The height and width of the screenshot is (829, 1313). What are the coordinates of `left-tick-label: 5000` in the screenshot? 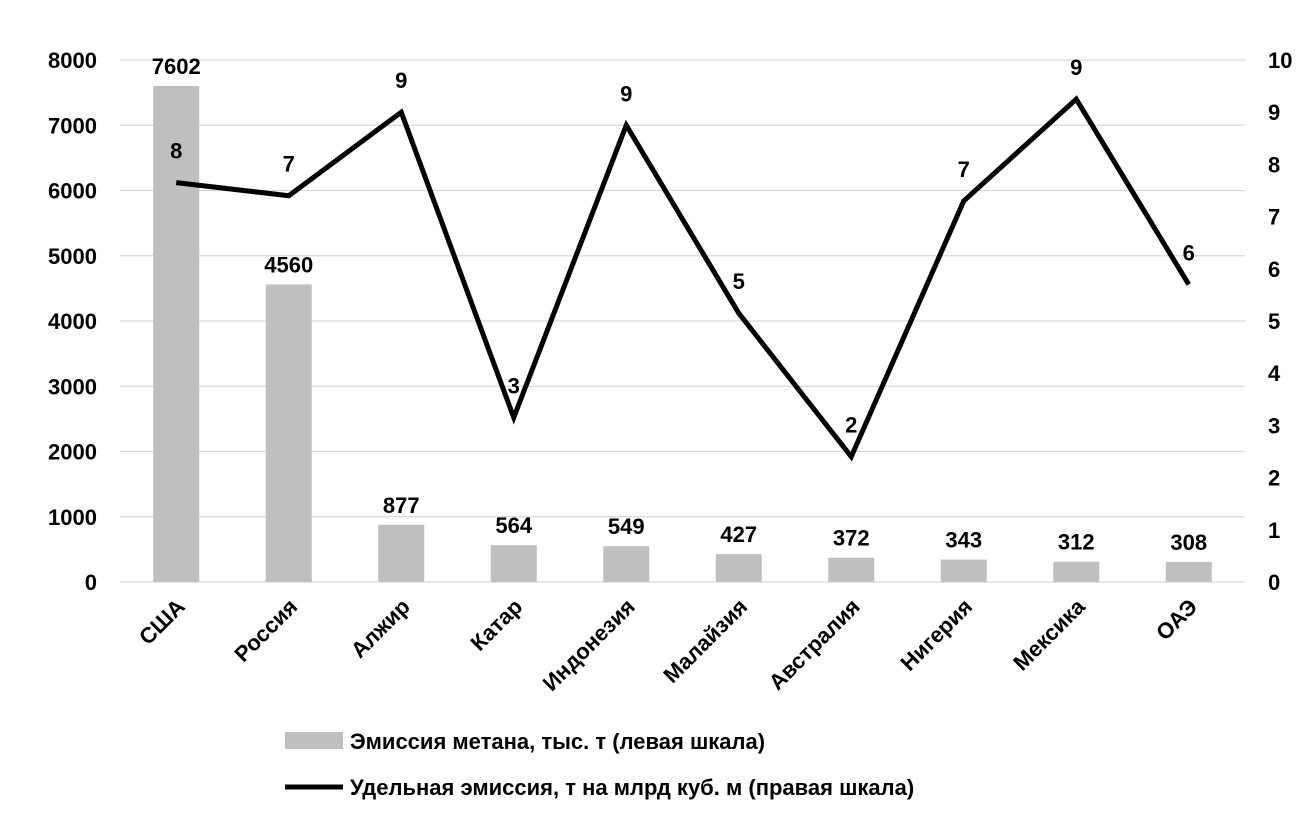 It's located at (72, 256).